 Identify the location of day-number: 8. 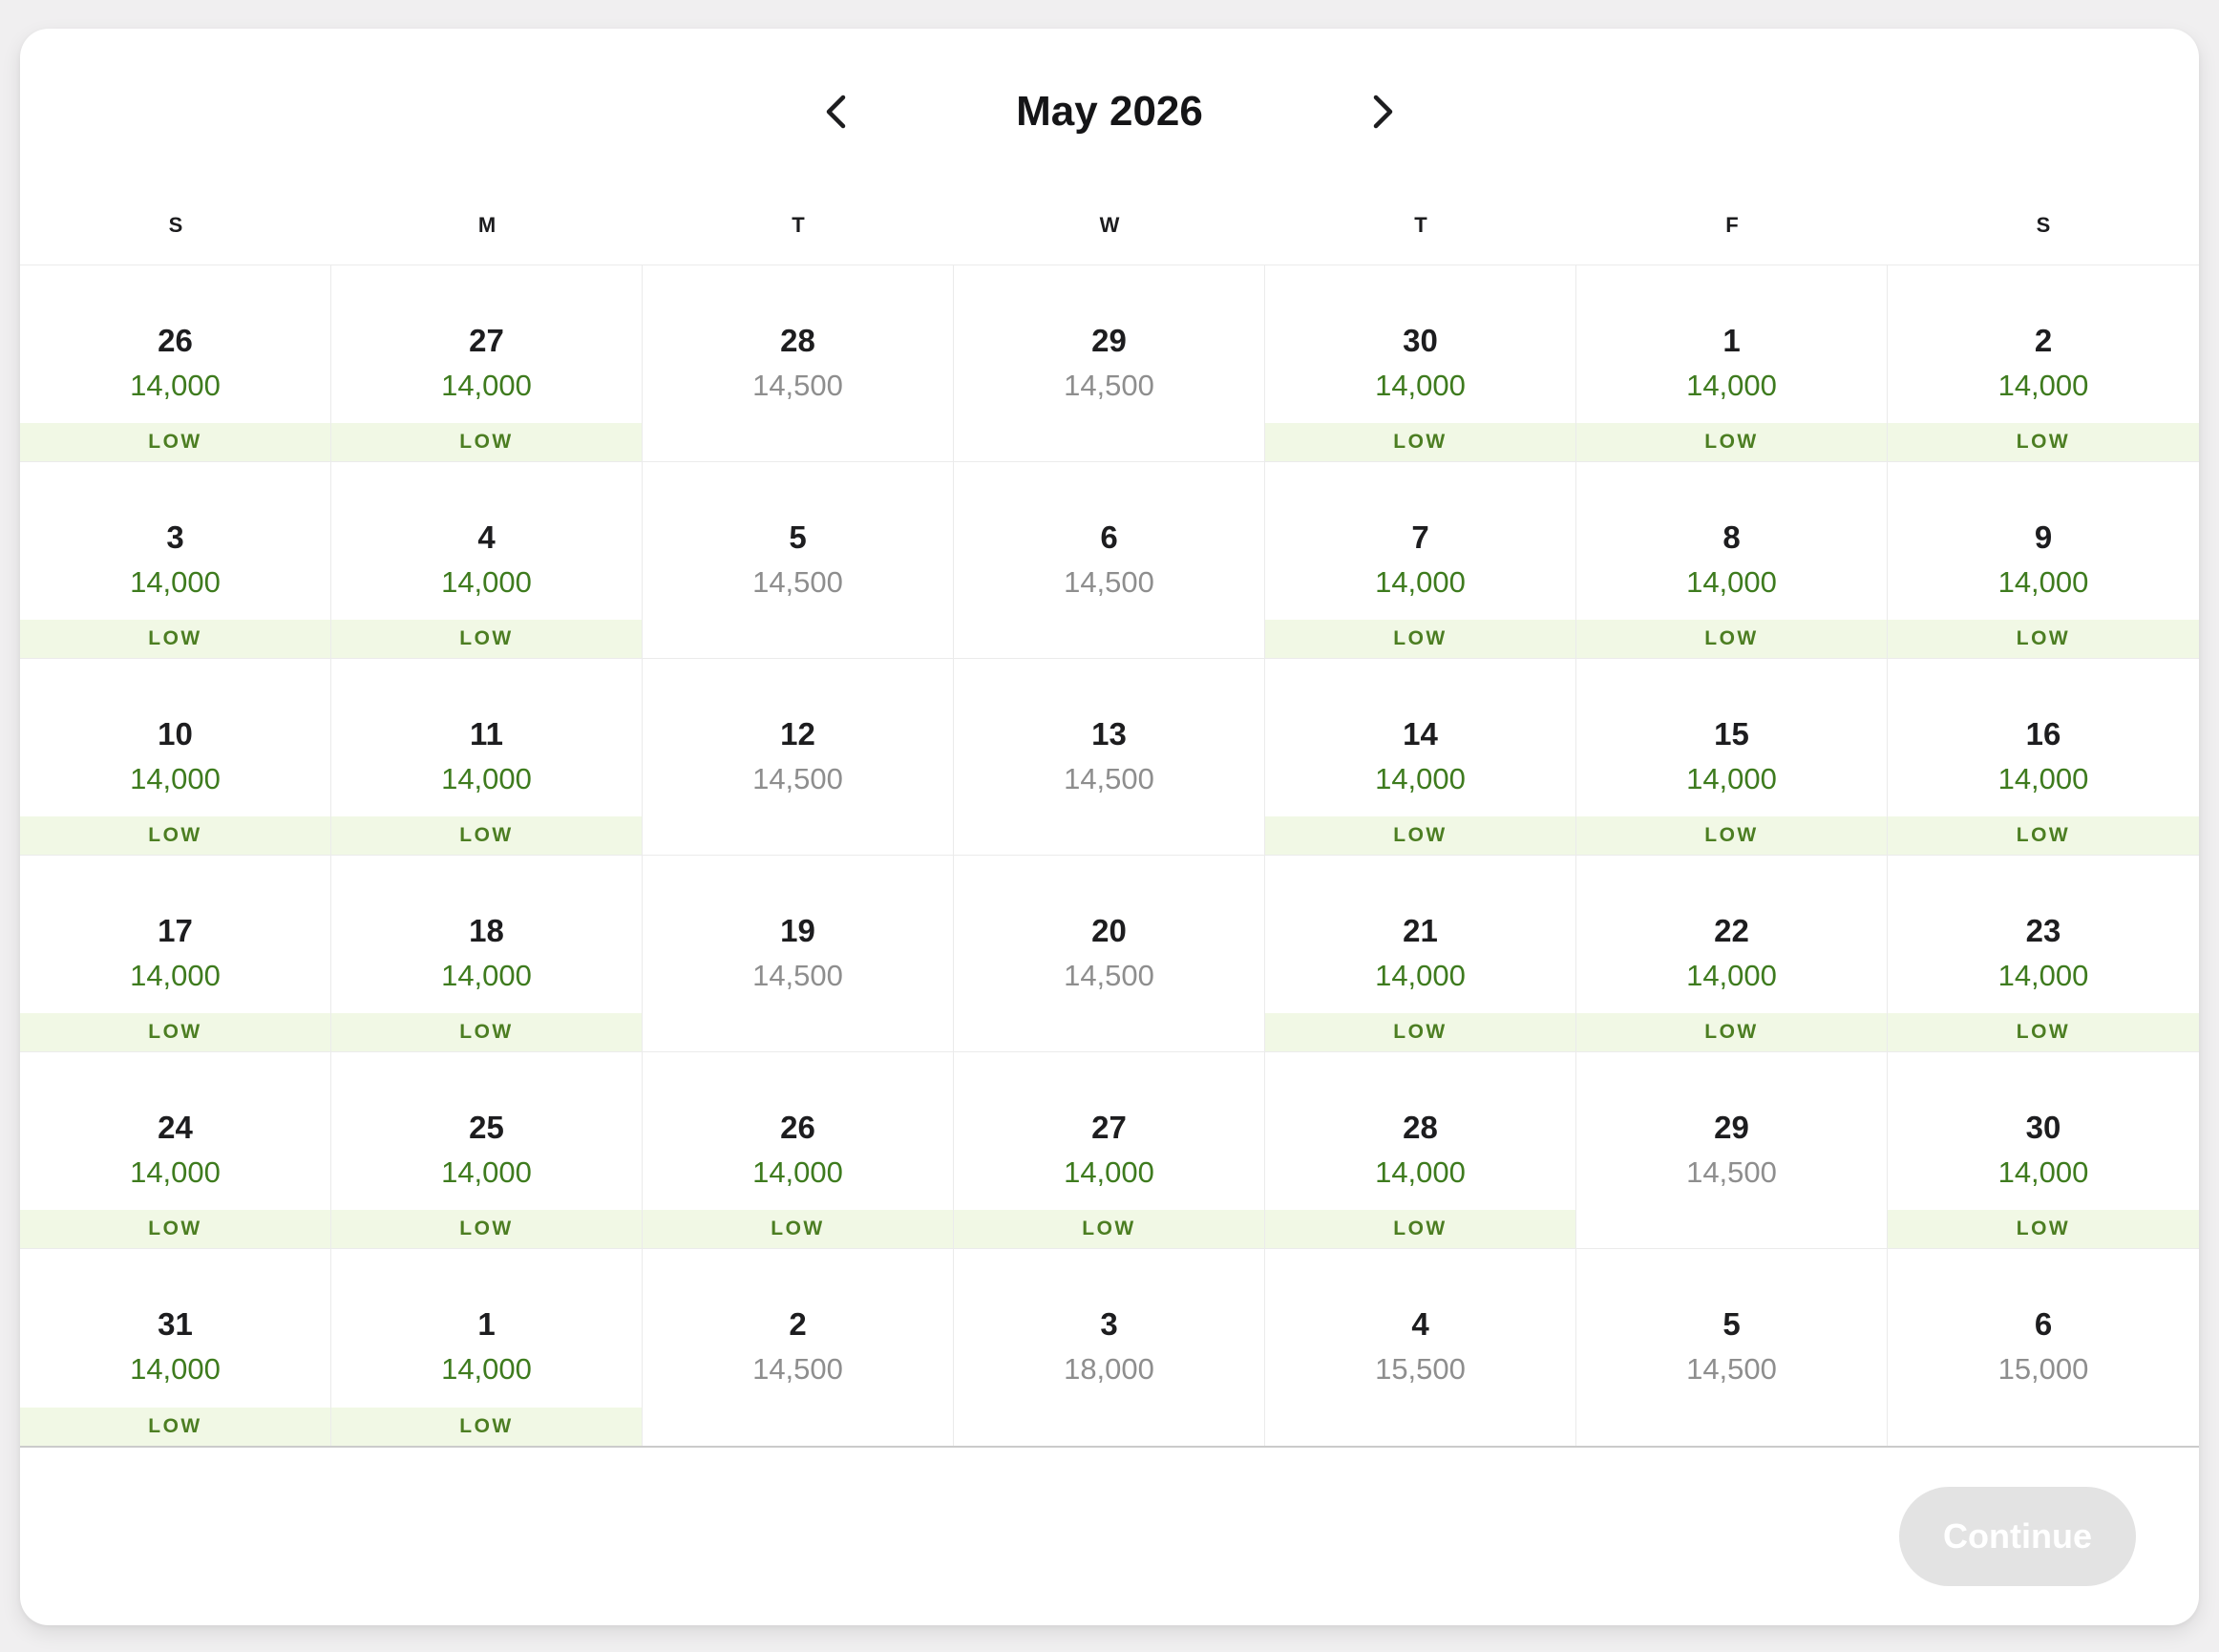
(1731, 537).